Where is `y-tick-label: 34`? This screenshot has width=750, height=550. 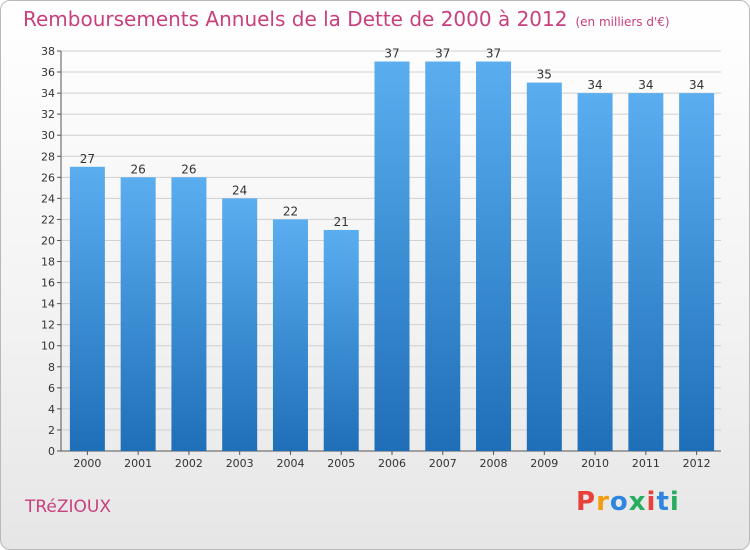
y-tick-label: 34 is located at coordinates (48, 93).